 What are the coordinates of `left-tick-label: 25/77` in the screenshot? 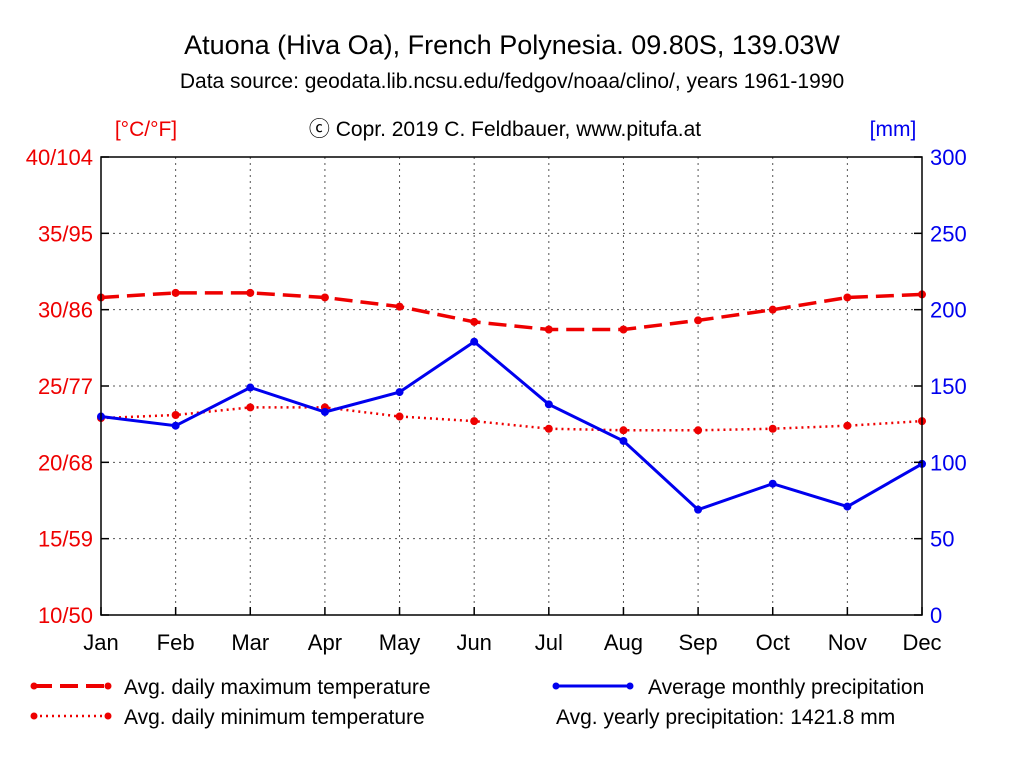 It's located at (65, 386).